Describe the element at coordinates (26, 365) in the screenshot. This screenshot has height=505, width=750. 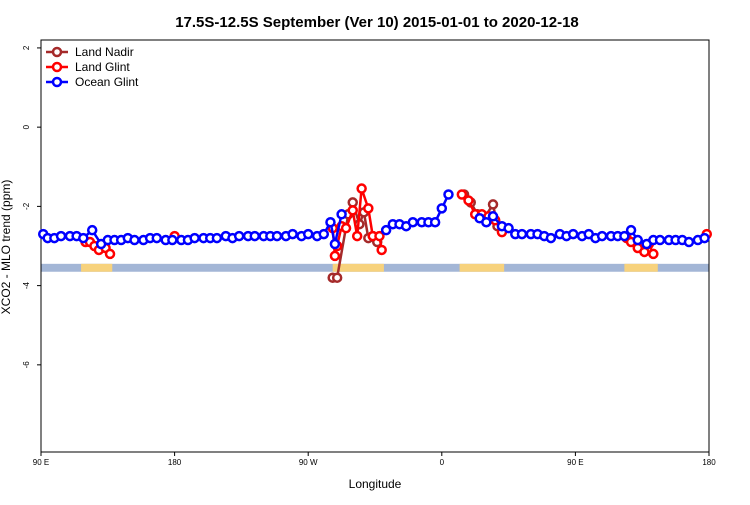
I see `y-tick-label: -6` at that location.